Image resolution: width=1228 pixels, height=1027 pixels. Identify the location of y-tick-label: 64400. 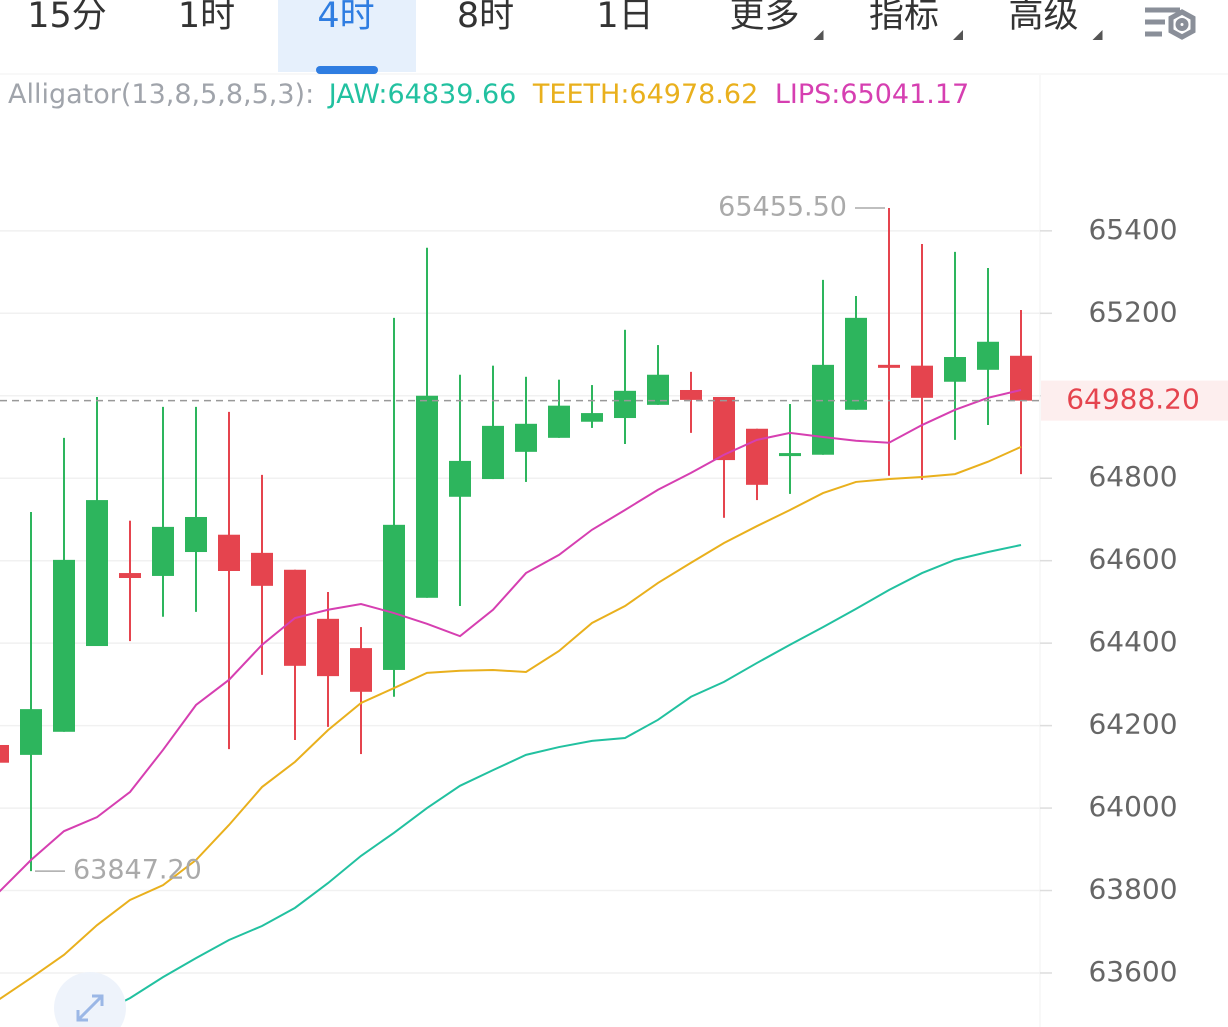
(1132, 641).